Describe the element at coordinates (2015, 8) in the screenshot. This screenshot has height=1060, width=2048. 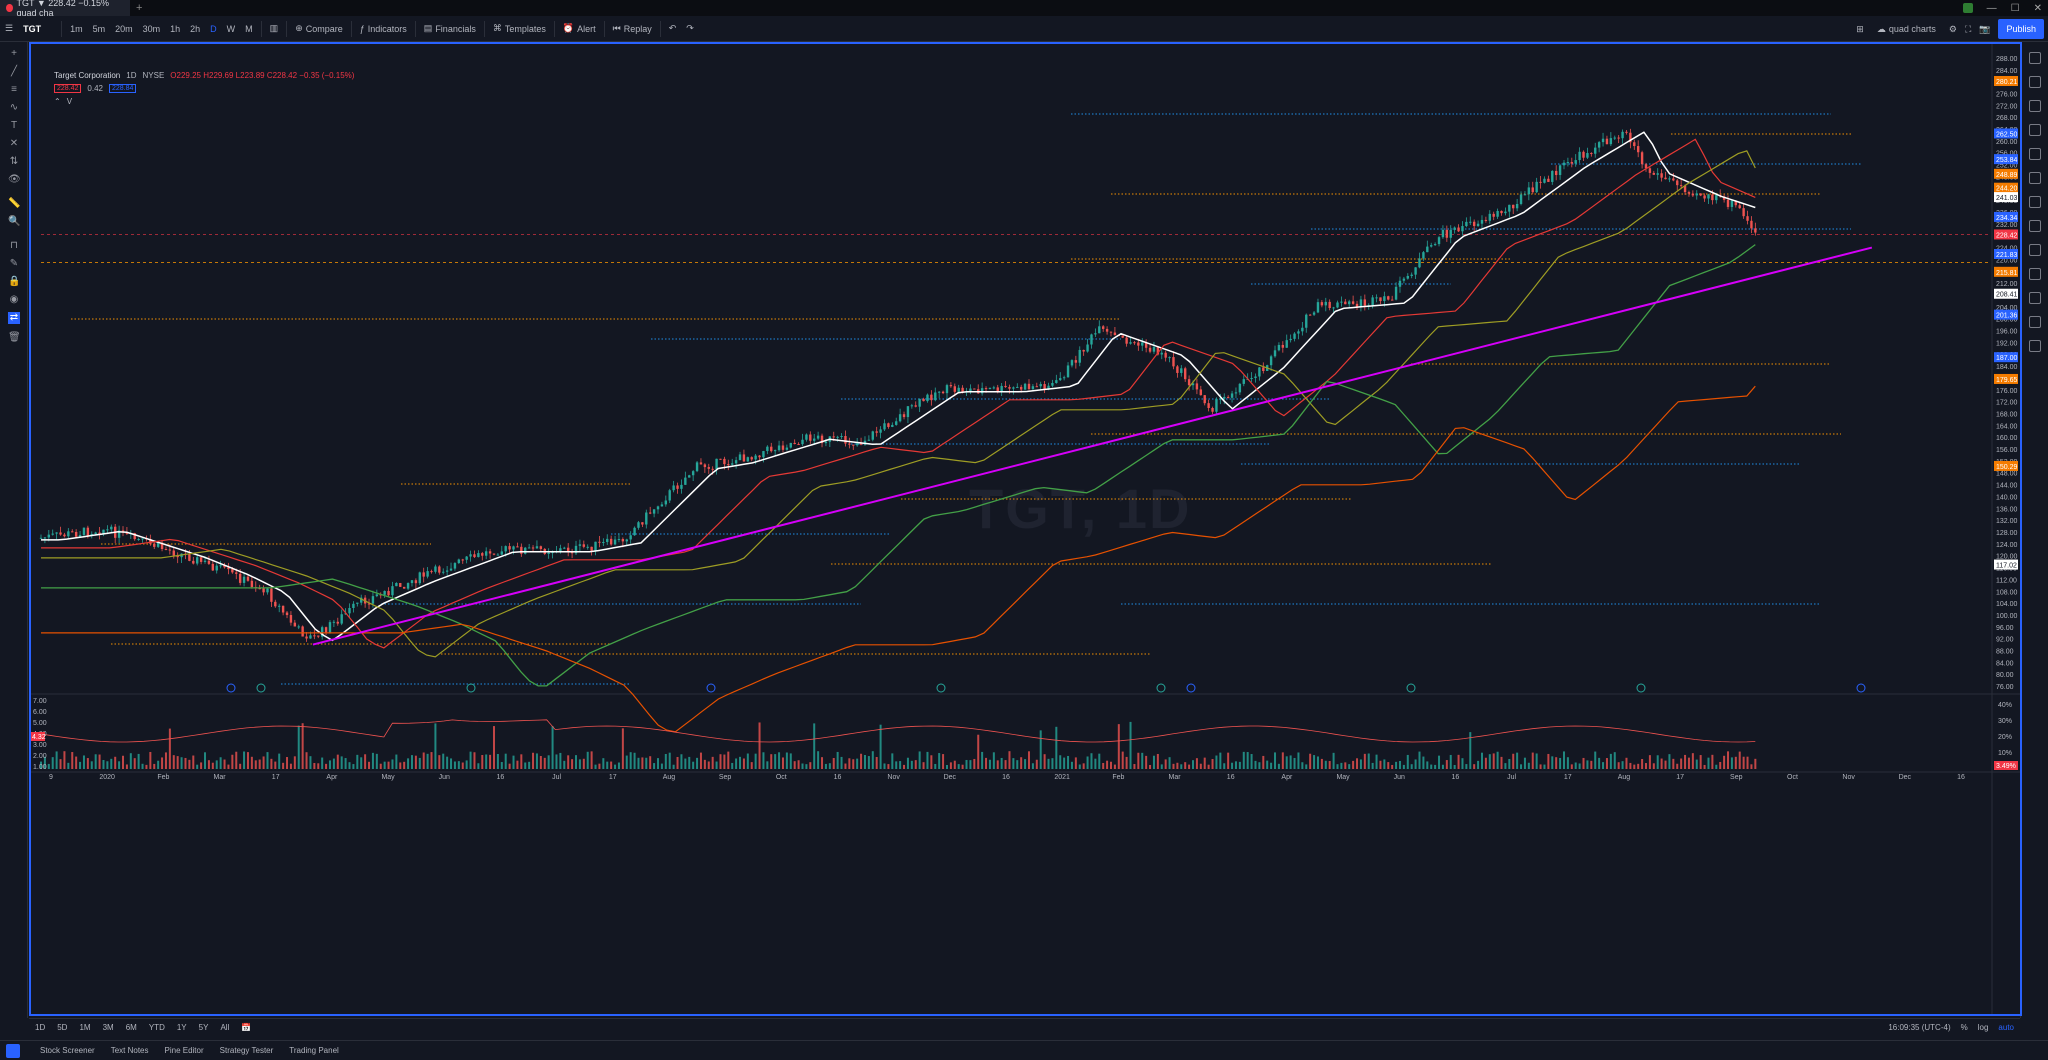
I see `maximize-icon: ☐` at that location.